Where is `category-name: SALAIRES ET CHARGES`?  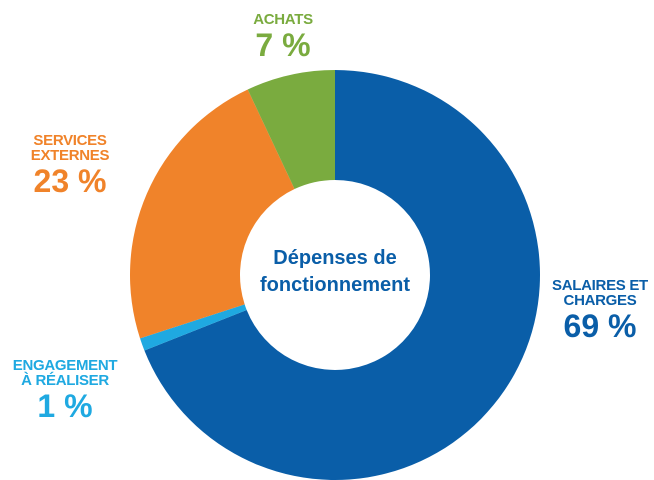 category-name: SALAIRES ET CHARGES is located at coordinates (600, 293).